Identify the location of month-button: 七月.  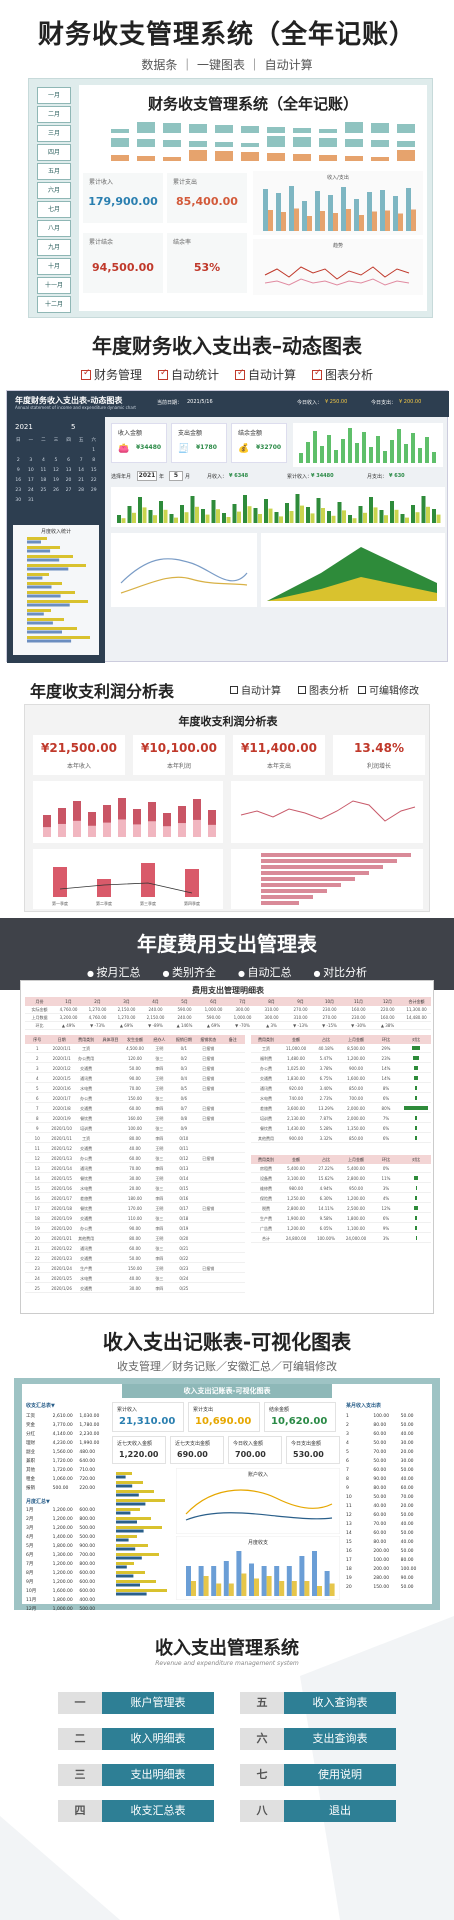
(54, 209).